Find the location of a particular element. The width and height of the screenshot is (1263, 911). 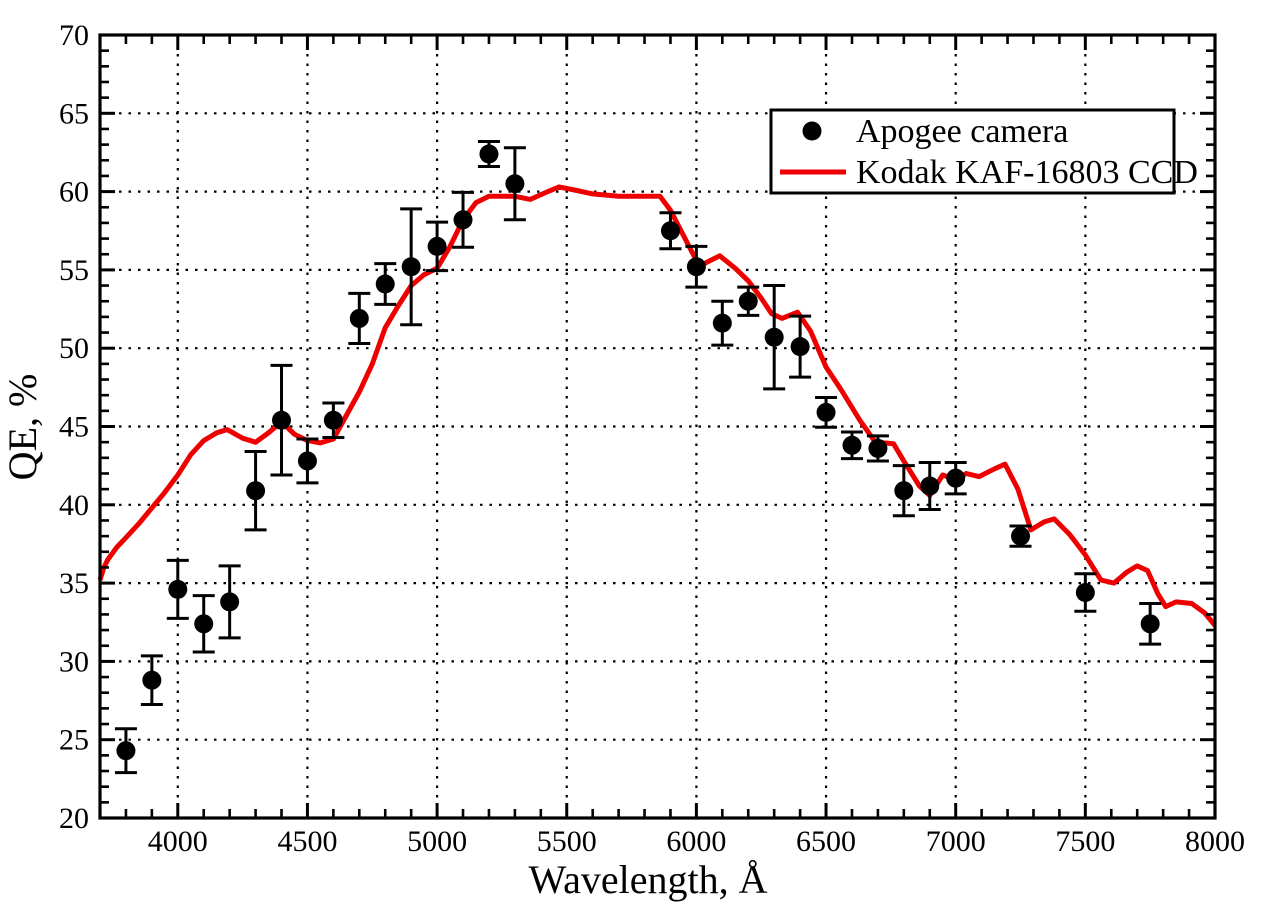

y-tick-label: 35 is located at coordinates (74, 583).